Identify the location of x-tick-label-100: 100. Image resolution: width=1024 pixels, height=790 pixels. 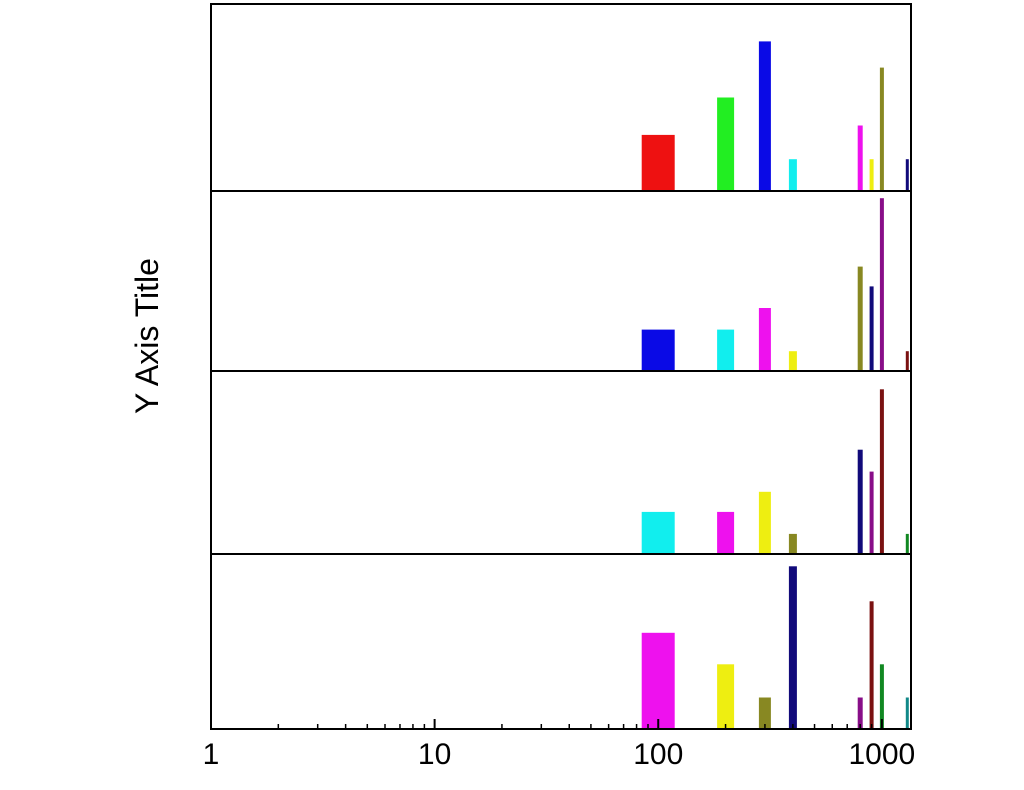
(658, 754).